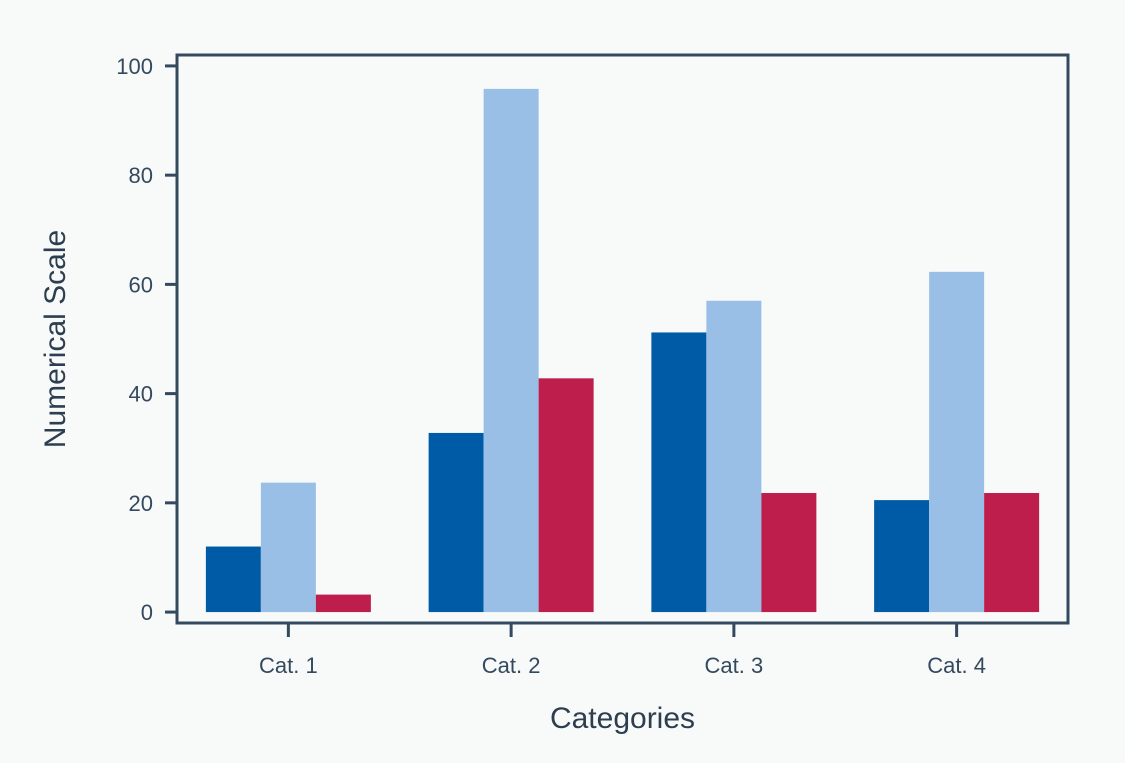  I want to click on x-tick-label: Cat. 4, so click(956, 665).